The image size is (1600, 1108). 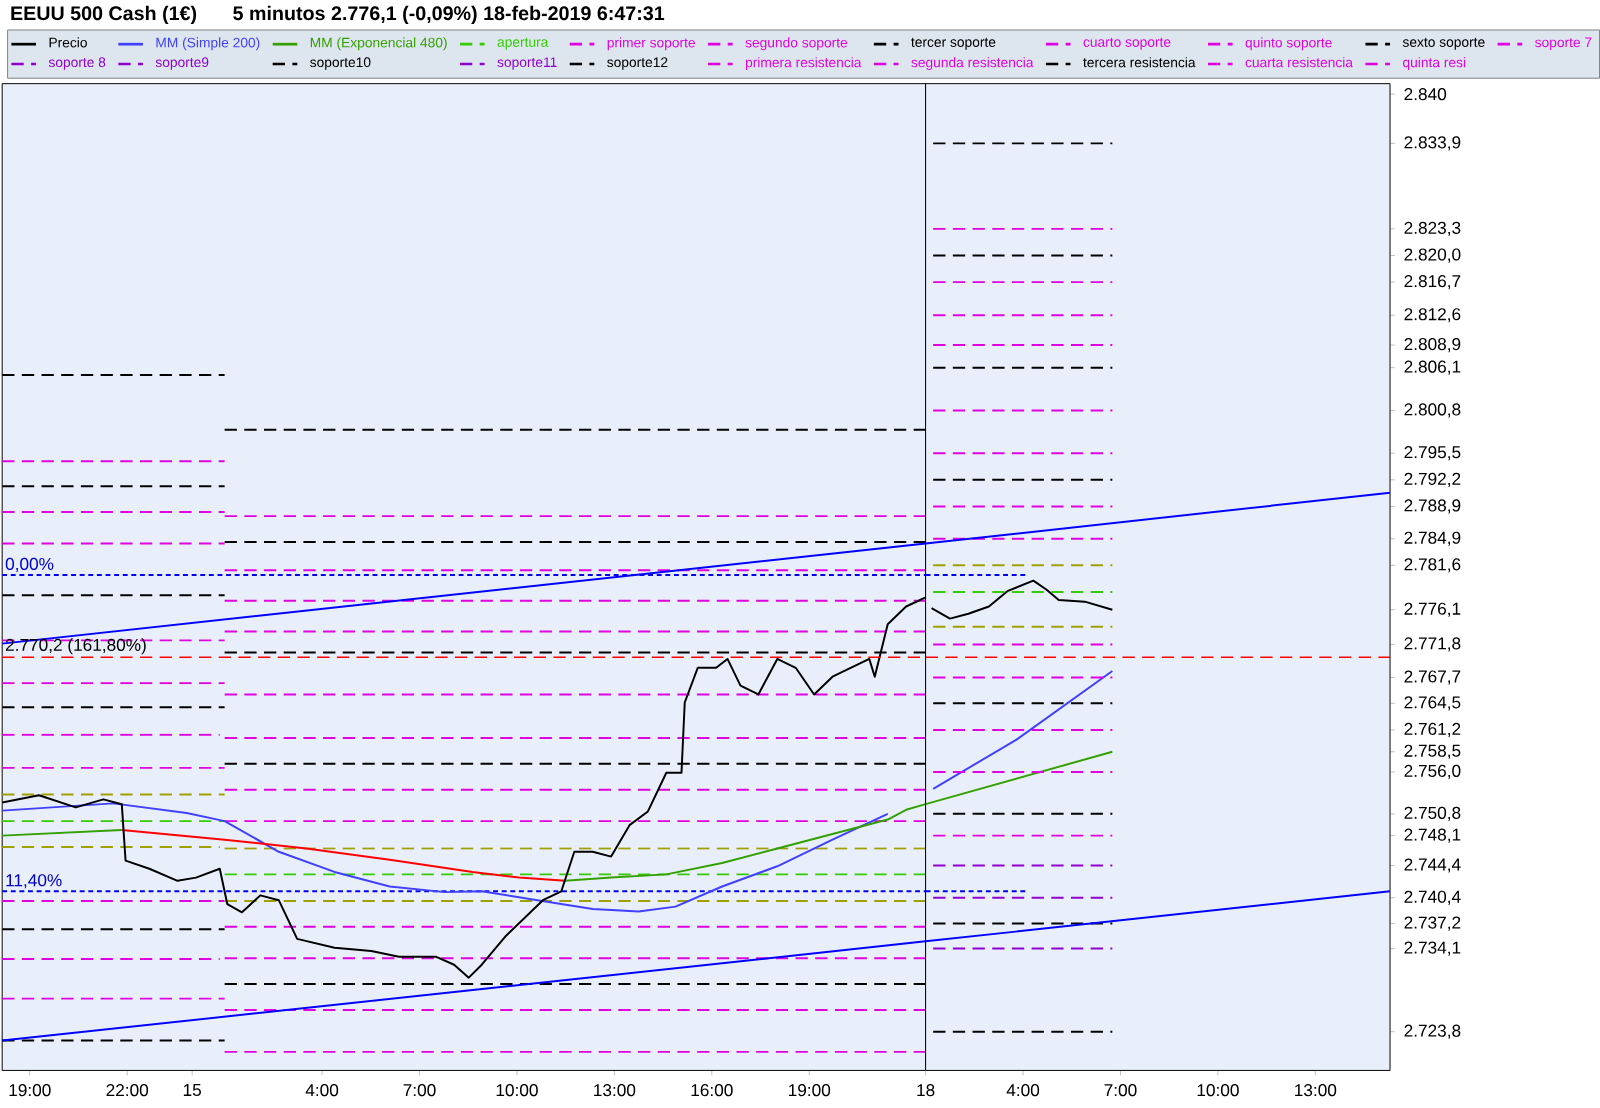 I want to click on y-tick-label: 2.771,8, so click(x=1432, y=644).